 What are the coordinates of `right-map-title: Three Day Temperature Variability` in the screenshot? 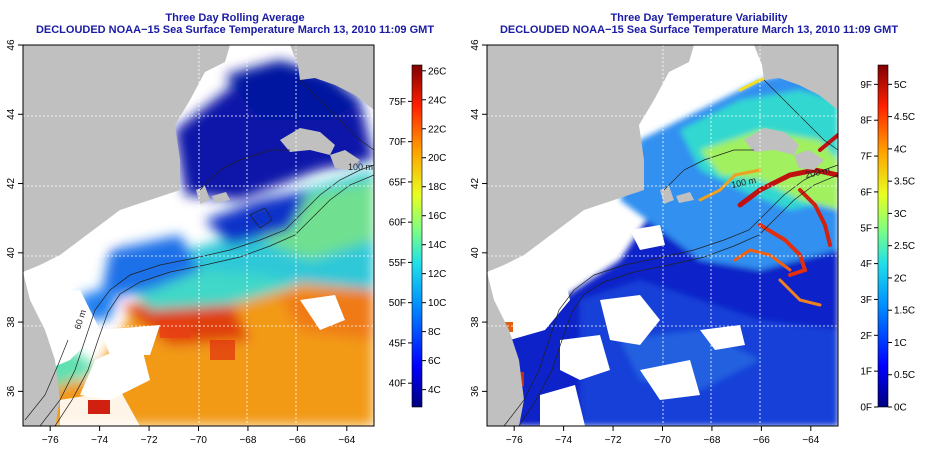 It's located at (699, 18).